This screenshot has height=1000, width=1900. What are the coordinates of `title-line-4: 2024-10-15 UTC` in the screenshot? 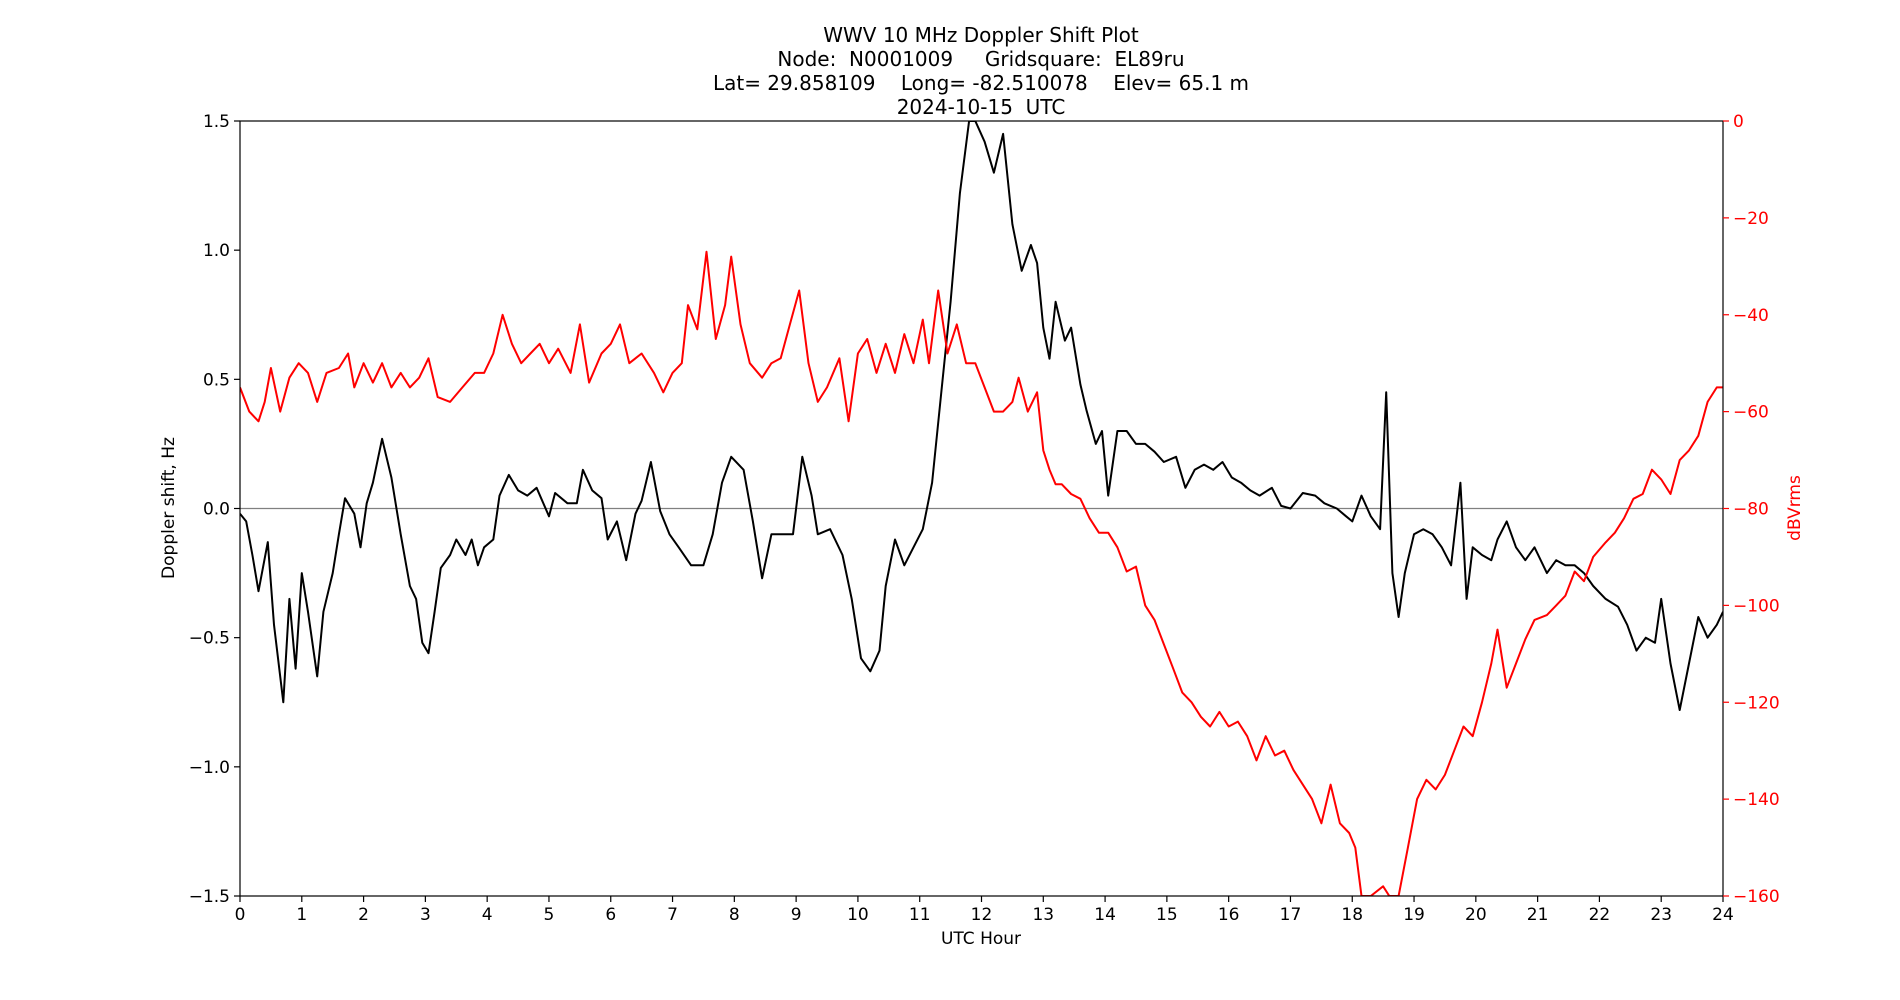 It's located at (981, 107).